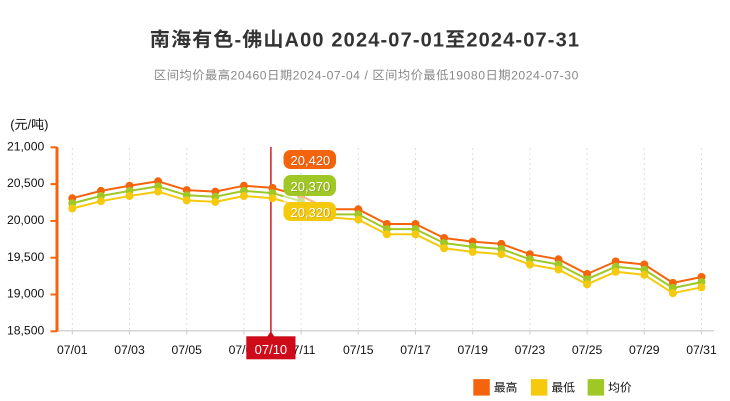 The height and width of the screenshot is (401, 730). What do you see at coordinates (271, 349) in the screenshot?
I see `svg-text: 07/10` at bounding box center [271, 349].